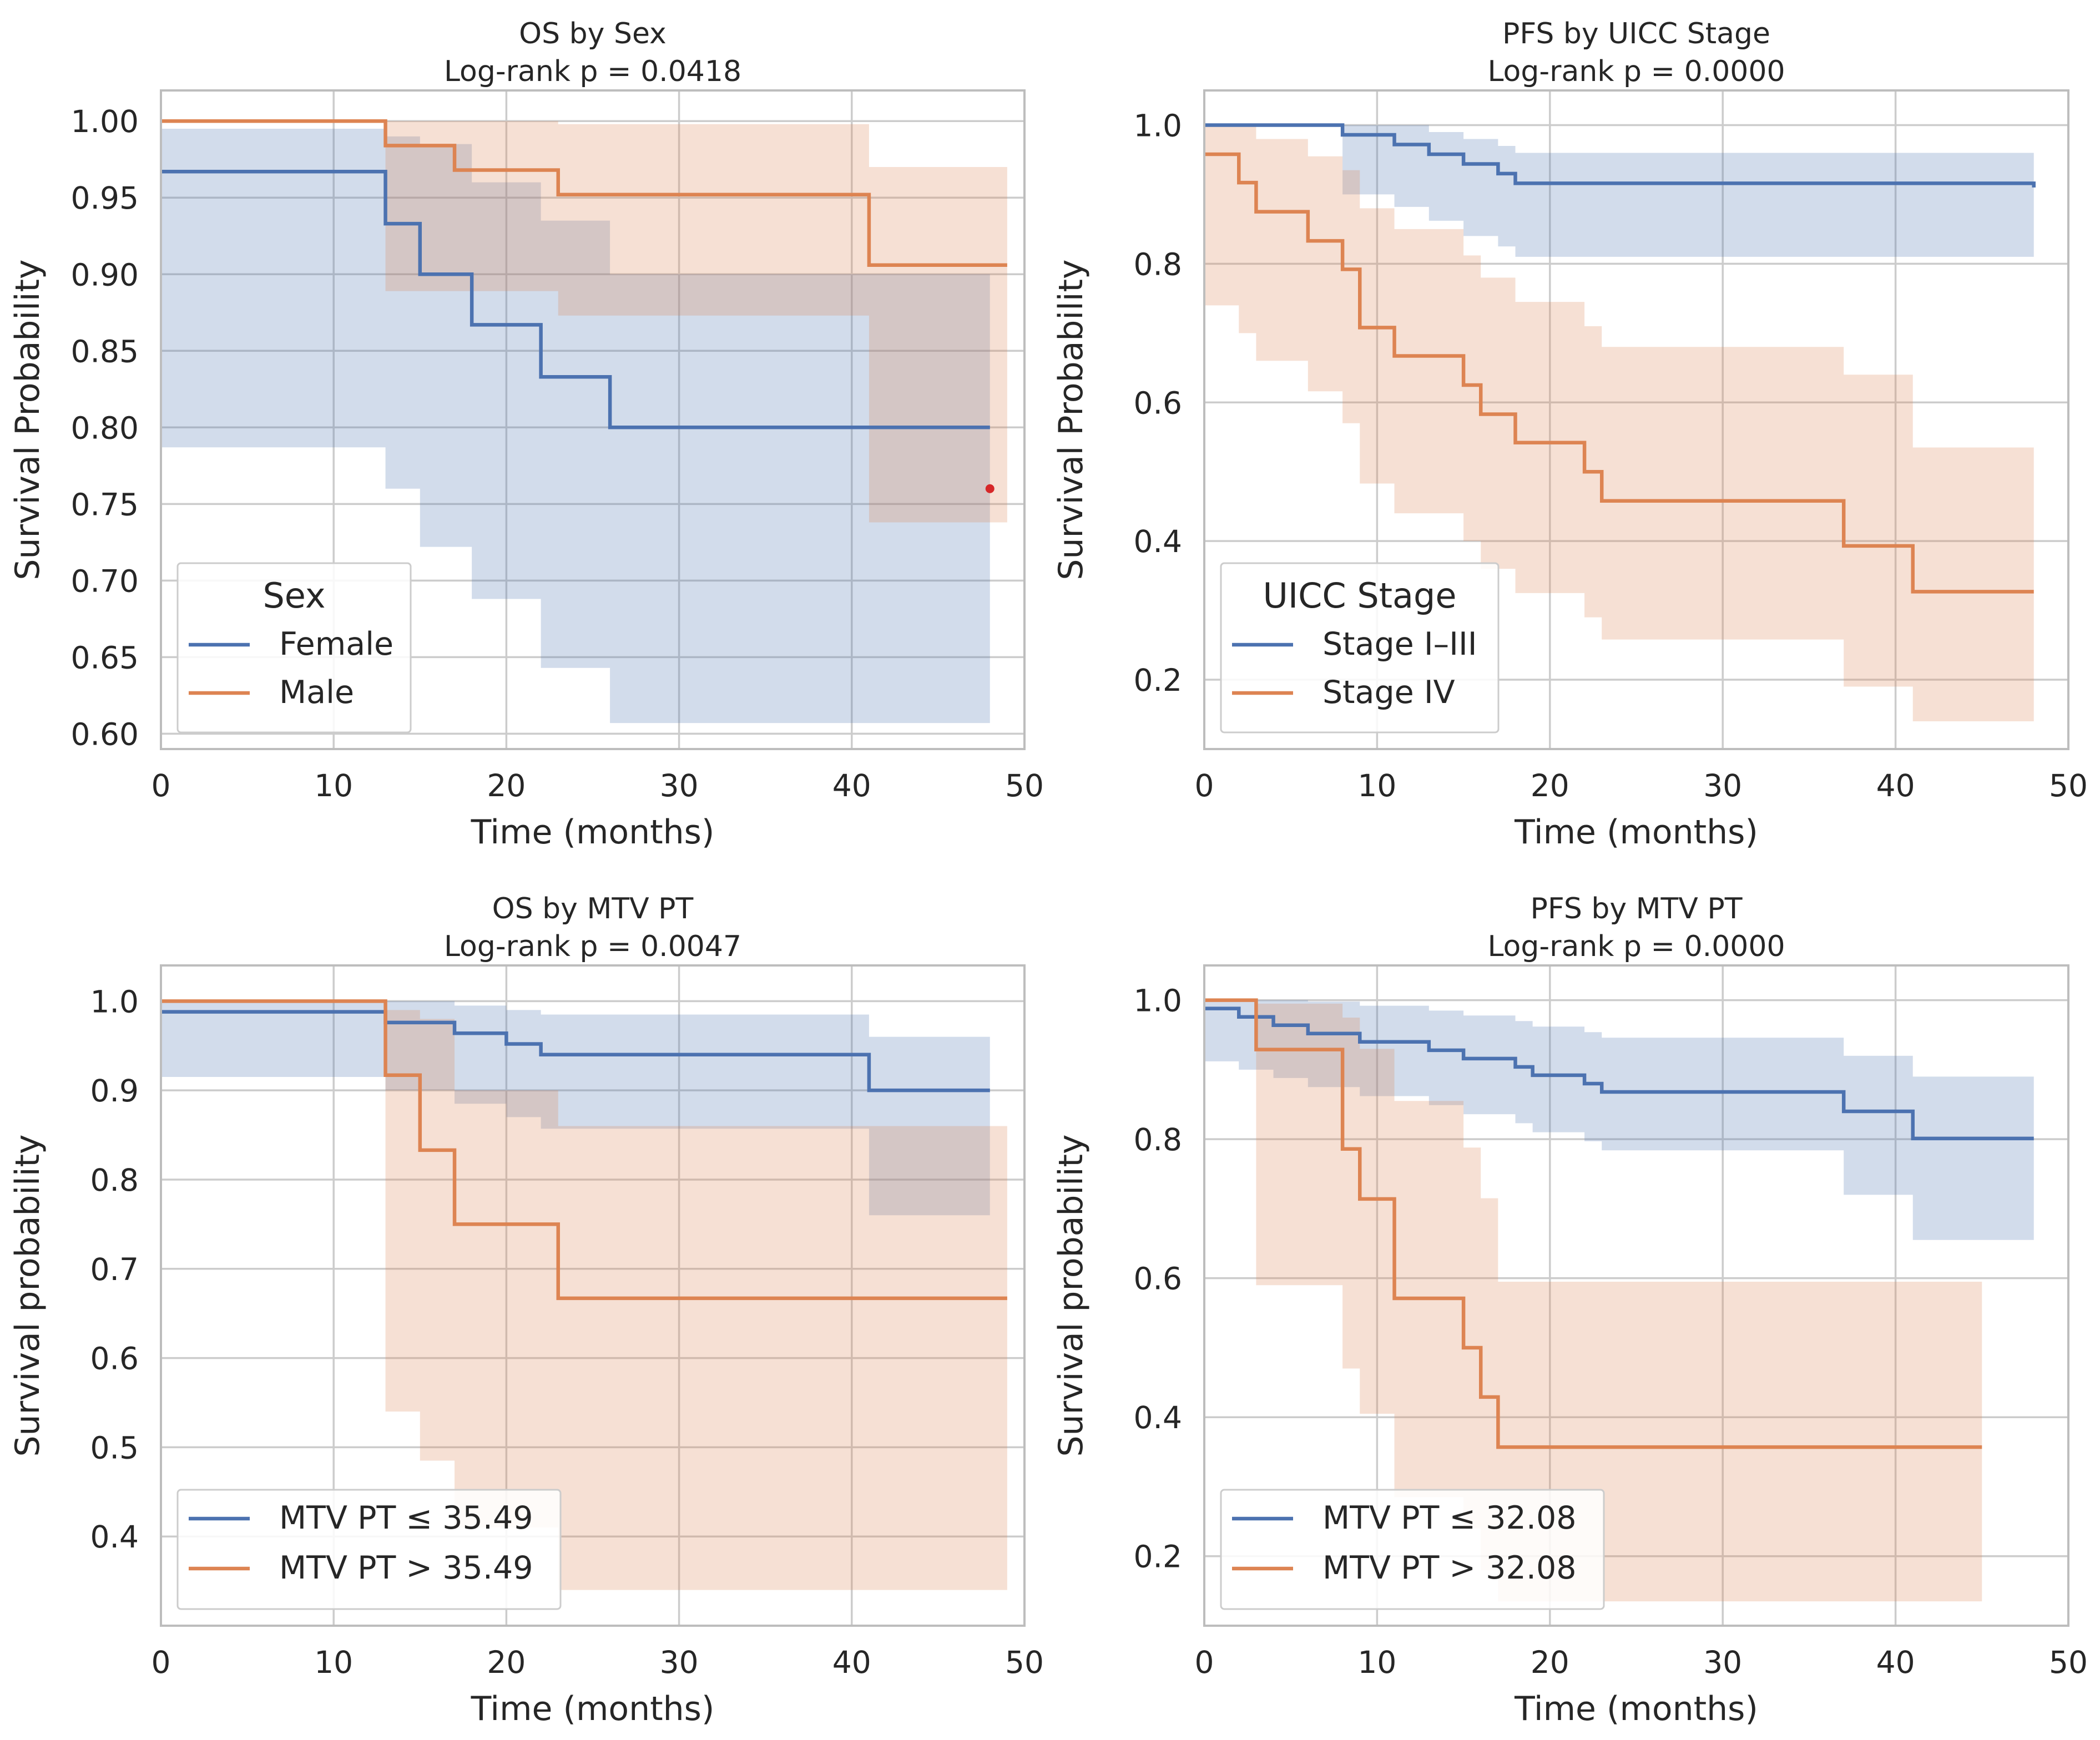 This screenshot has height=1740, width=2100. What do you see at coordinates (406, 1518) in the screenshot?
I see `legend-label: MTV PT ≤ 35.49` at bounding box center [406, 1518].